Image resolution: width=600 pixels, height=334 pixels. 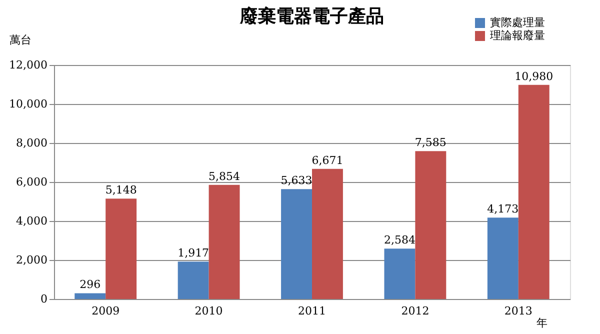 I want to click on x-tick-label: 2010, so click(x=208, y=311).